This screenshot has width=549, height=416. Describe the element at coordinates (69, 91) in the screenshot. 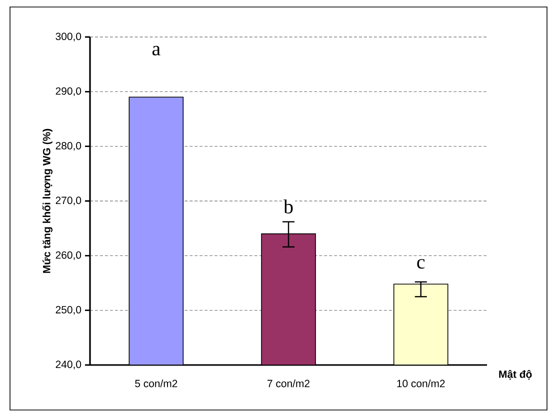

I see `y-tick-label: 290,0` at that location.